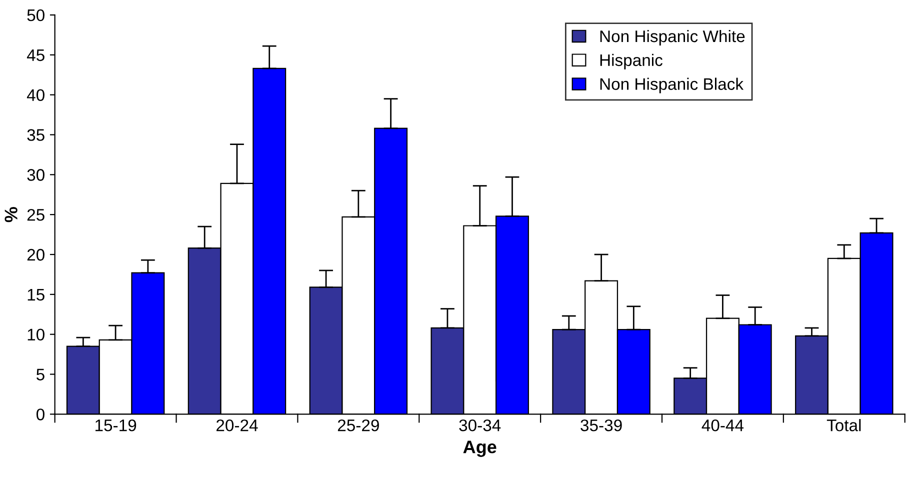 This screenshot has width=914, height=499. Describe the element at coordinates (35, 135) in the screenshot. I see `y-tick-label: 35` at that location.